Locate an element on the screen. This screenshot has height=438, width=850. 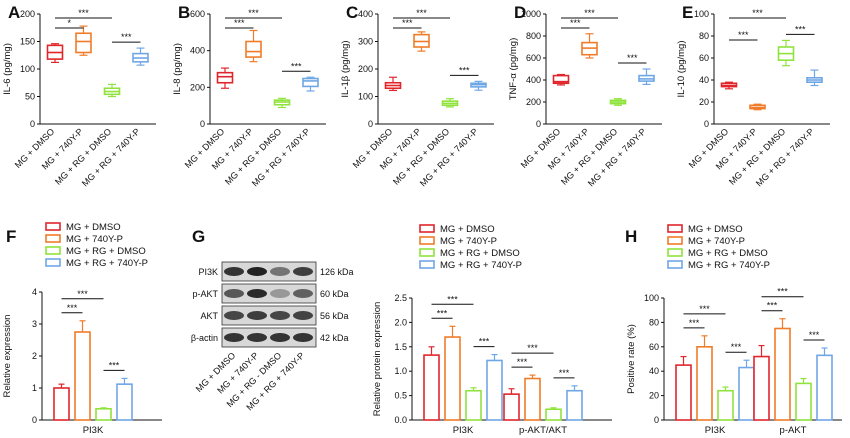
panel-c-letter: C is located at coordinates (352, 12).